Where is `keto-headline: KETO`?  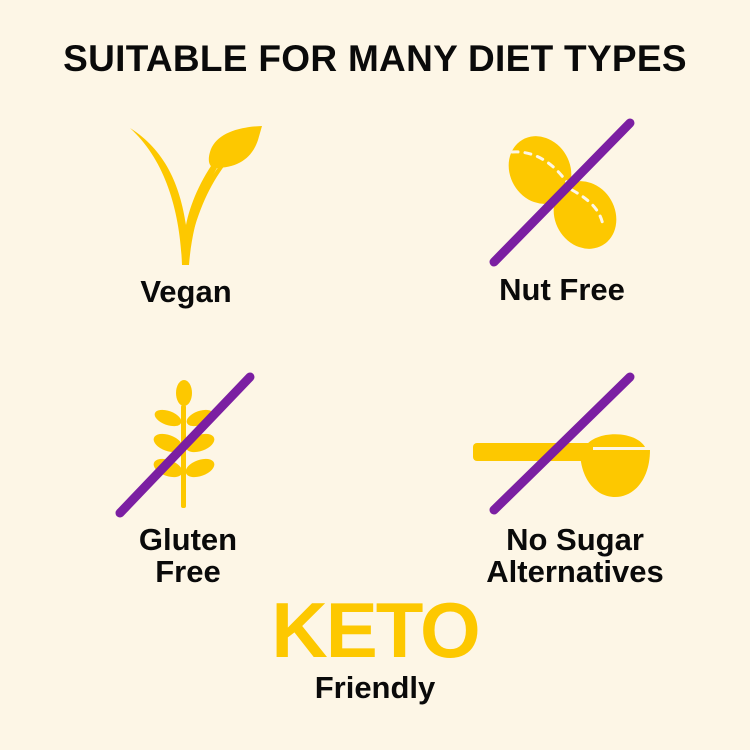
keto-headline: KETO is located at coordinates (375, 630).